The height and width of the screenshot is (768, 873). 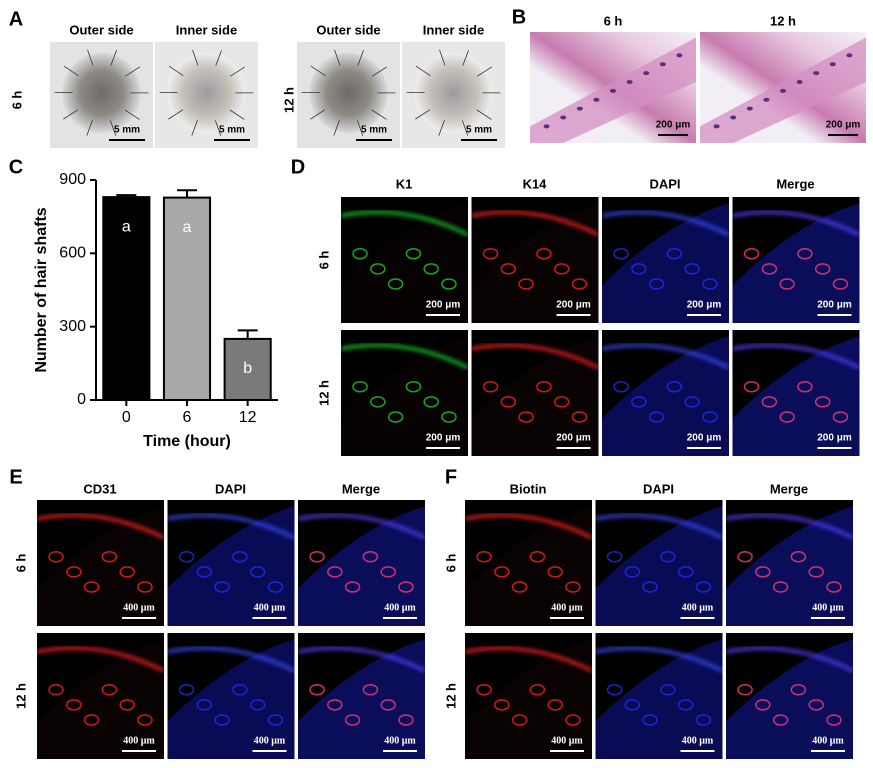 What do you see at coordinates (298, 167) in the screenshot?
I see `panel-label: D` at bounding box center [298, 167].